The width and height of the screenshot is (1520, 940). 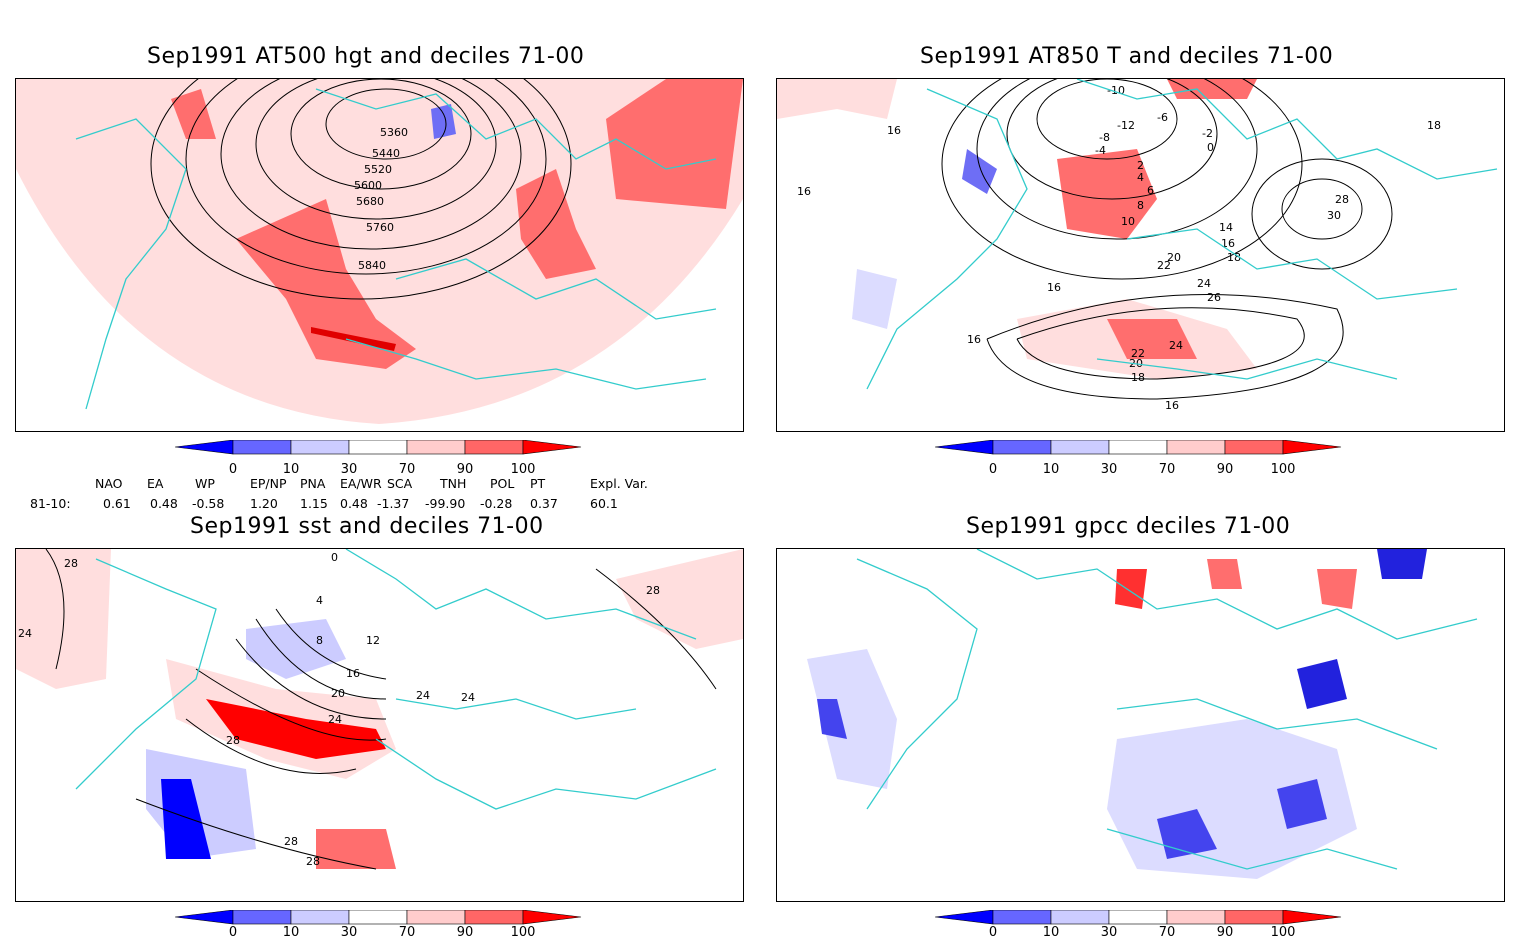 I want to click on contour-label: -4, so click(x=1100, y=150).